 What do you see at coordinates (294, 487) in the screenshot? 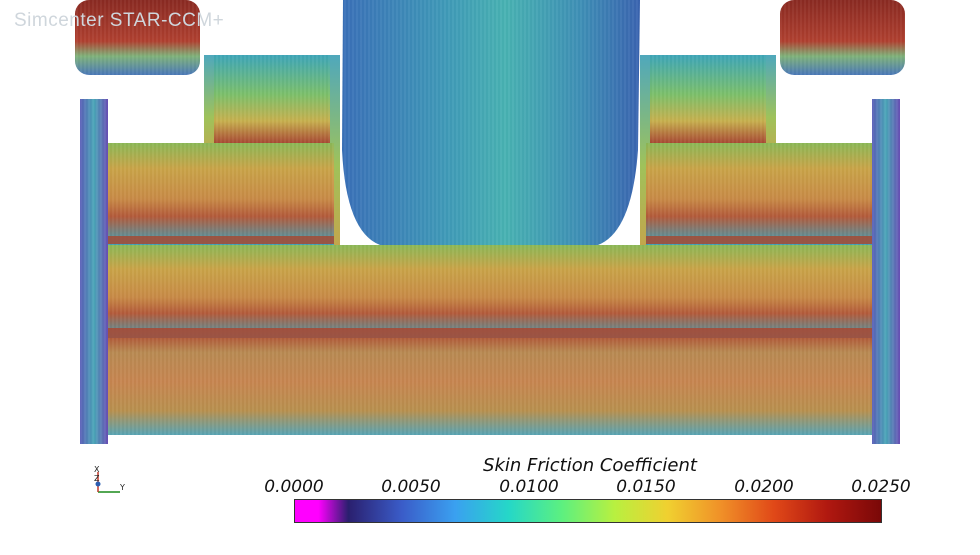
I see `legend-tick-0: 0.0000` at bounding box center [294, 487].